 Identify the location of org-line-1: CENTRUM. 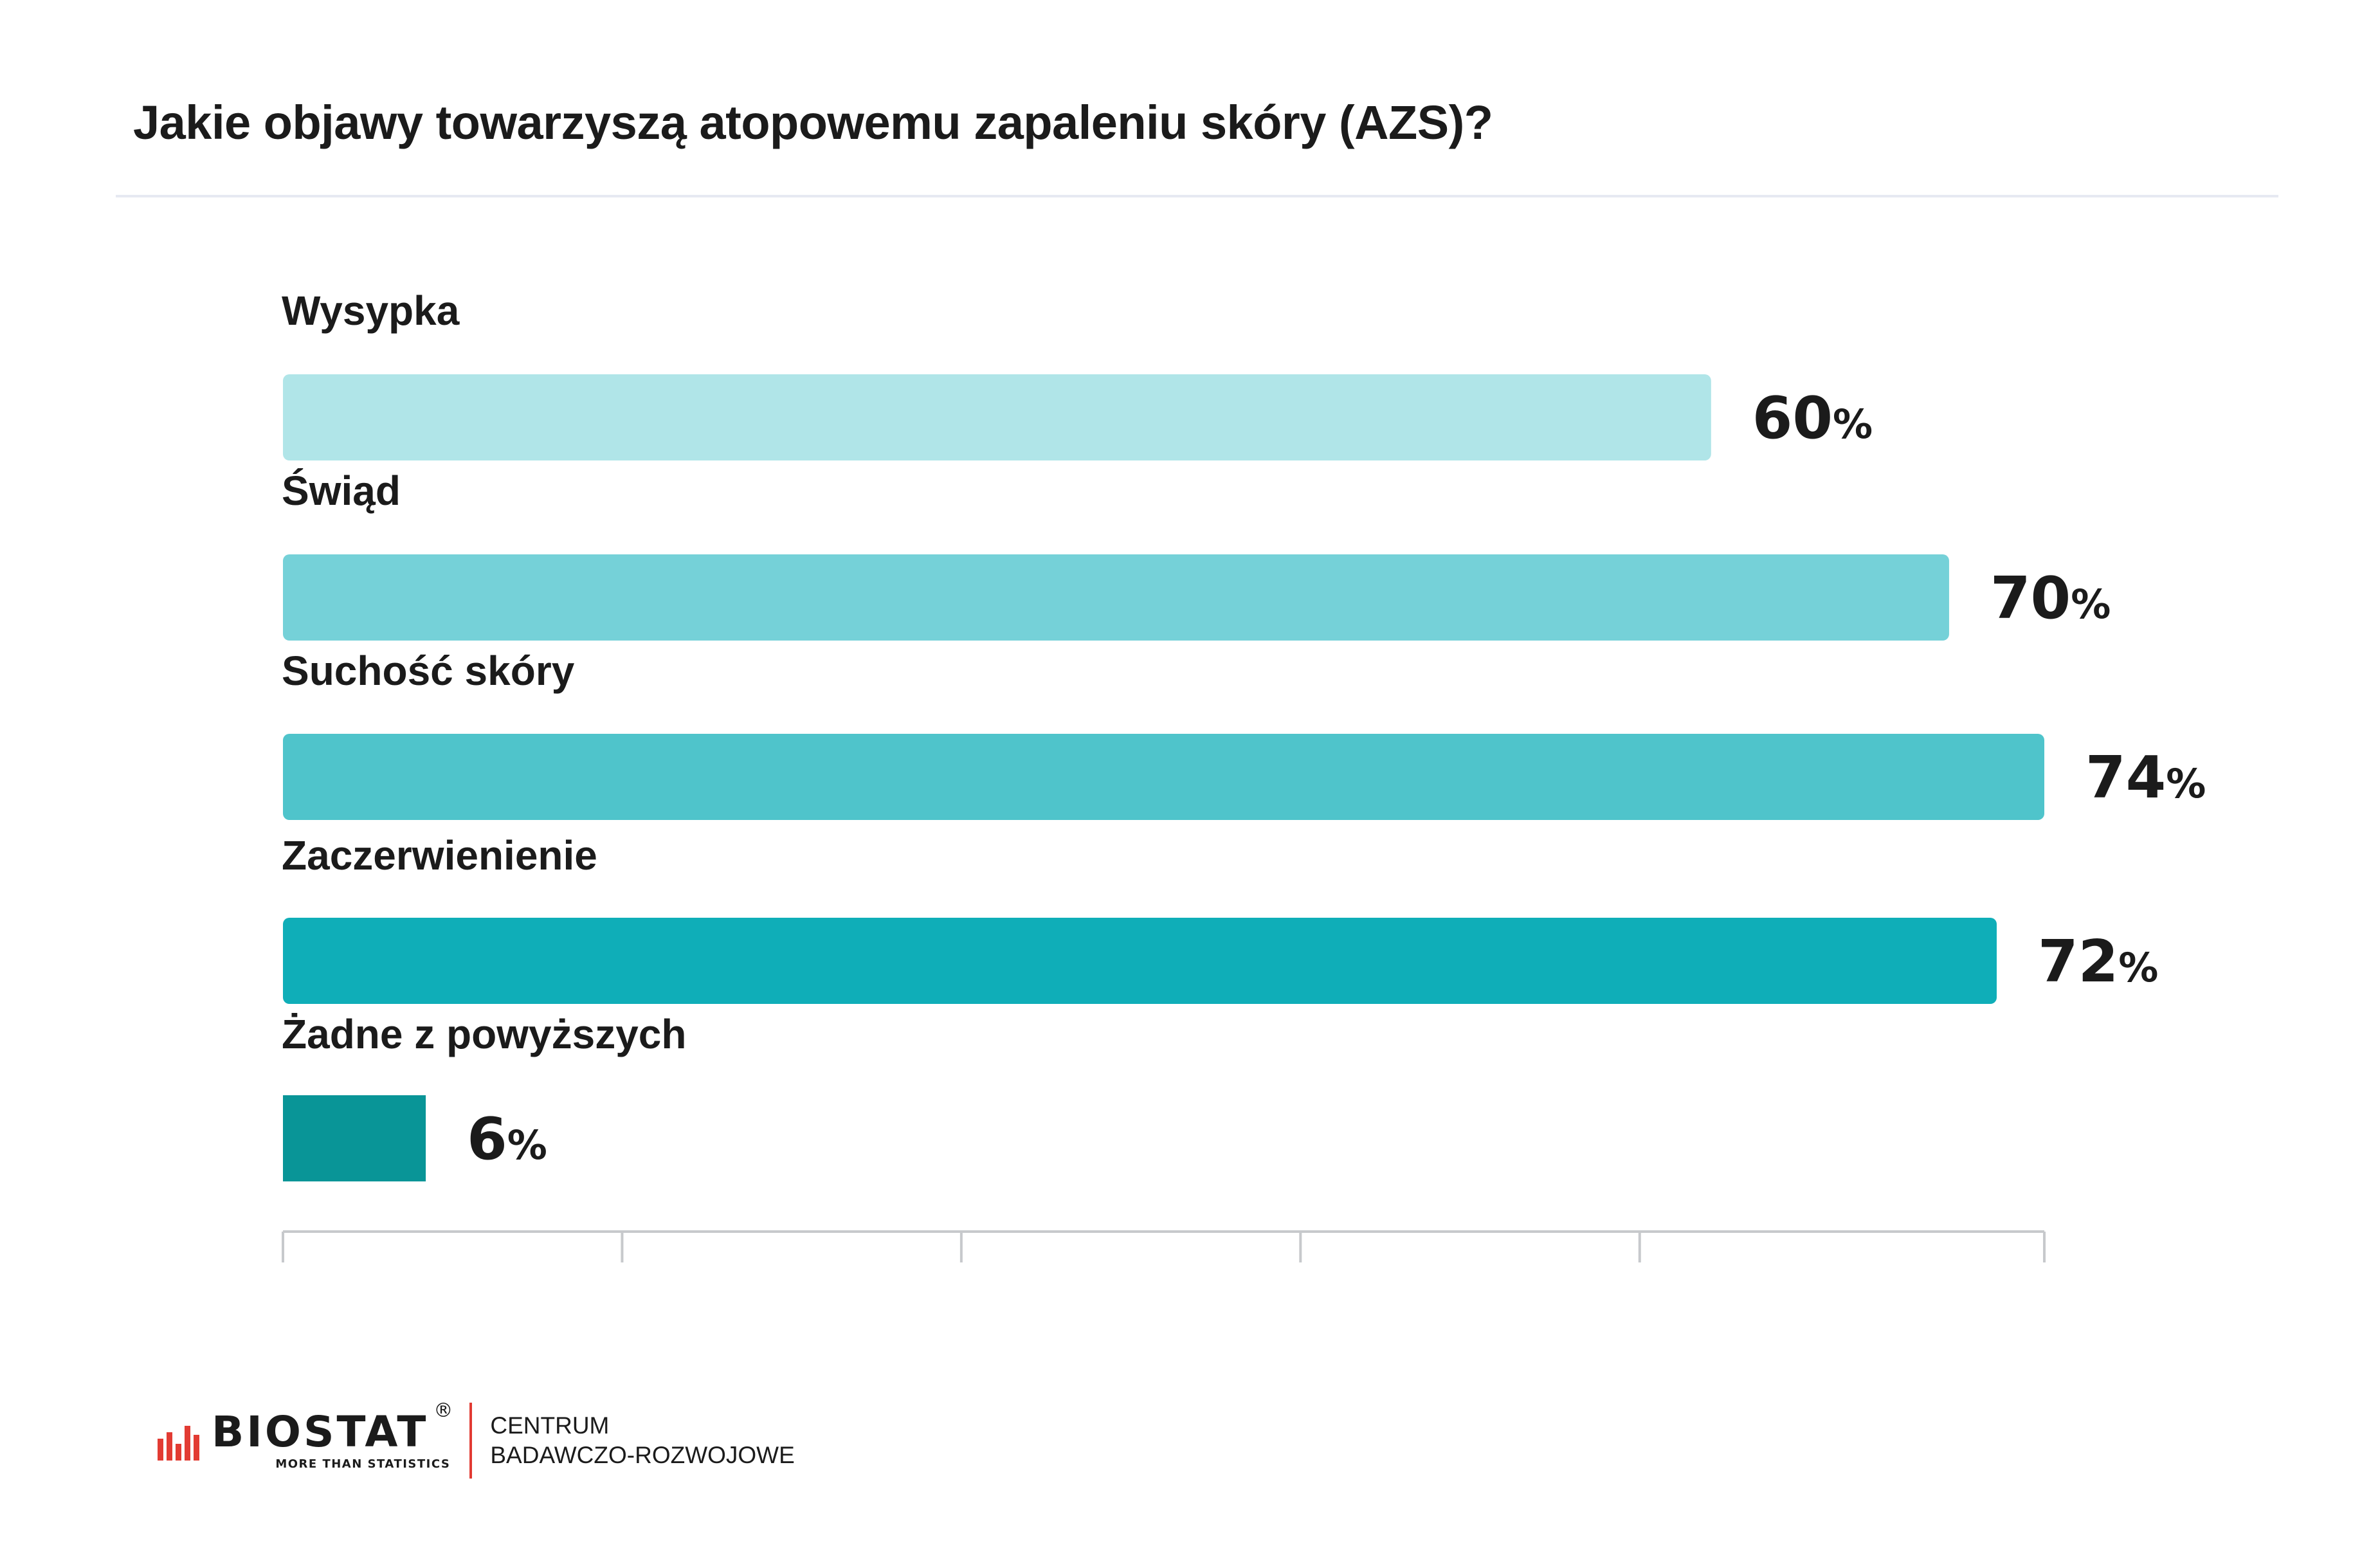
(550, 1426).